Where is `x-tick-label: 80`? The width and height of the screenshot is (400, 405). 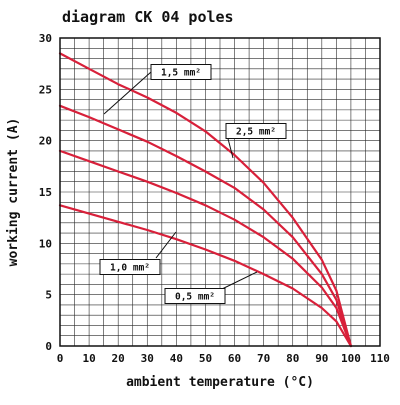
x-tick-label: 80 is located at coordinates (292, 358).